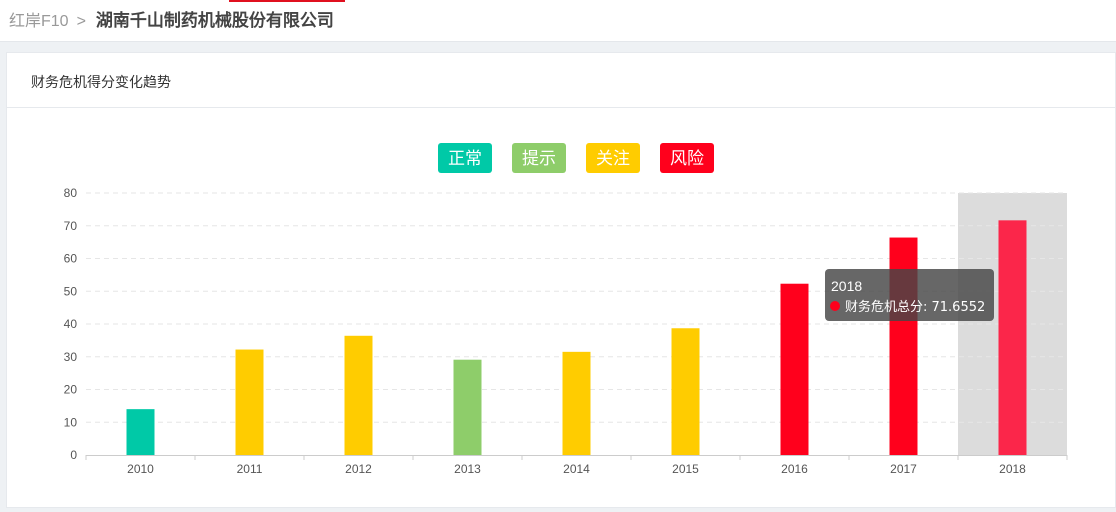  I want to click on y-tick-label: 40, so click(71, 324).